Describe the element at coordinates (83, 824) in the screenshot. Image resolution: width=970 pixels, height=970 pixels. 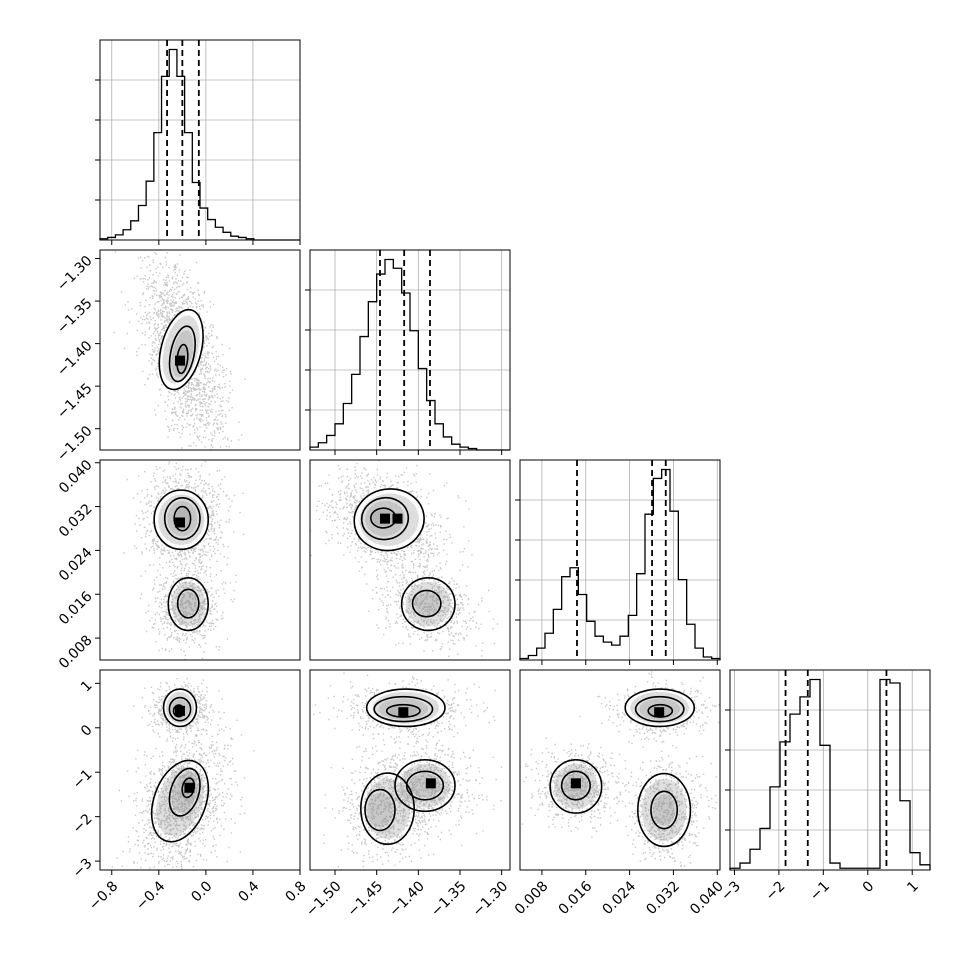
I see `y-tick-label: −2` at that location.